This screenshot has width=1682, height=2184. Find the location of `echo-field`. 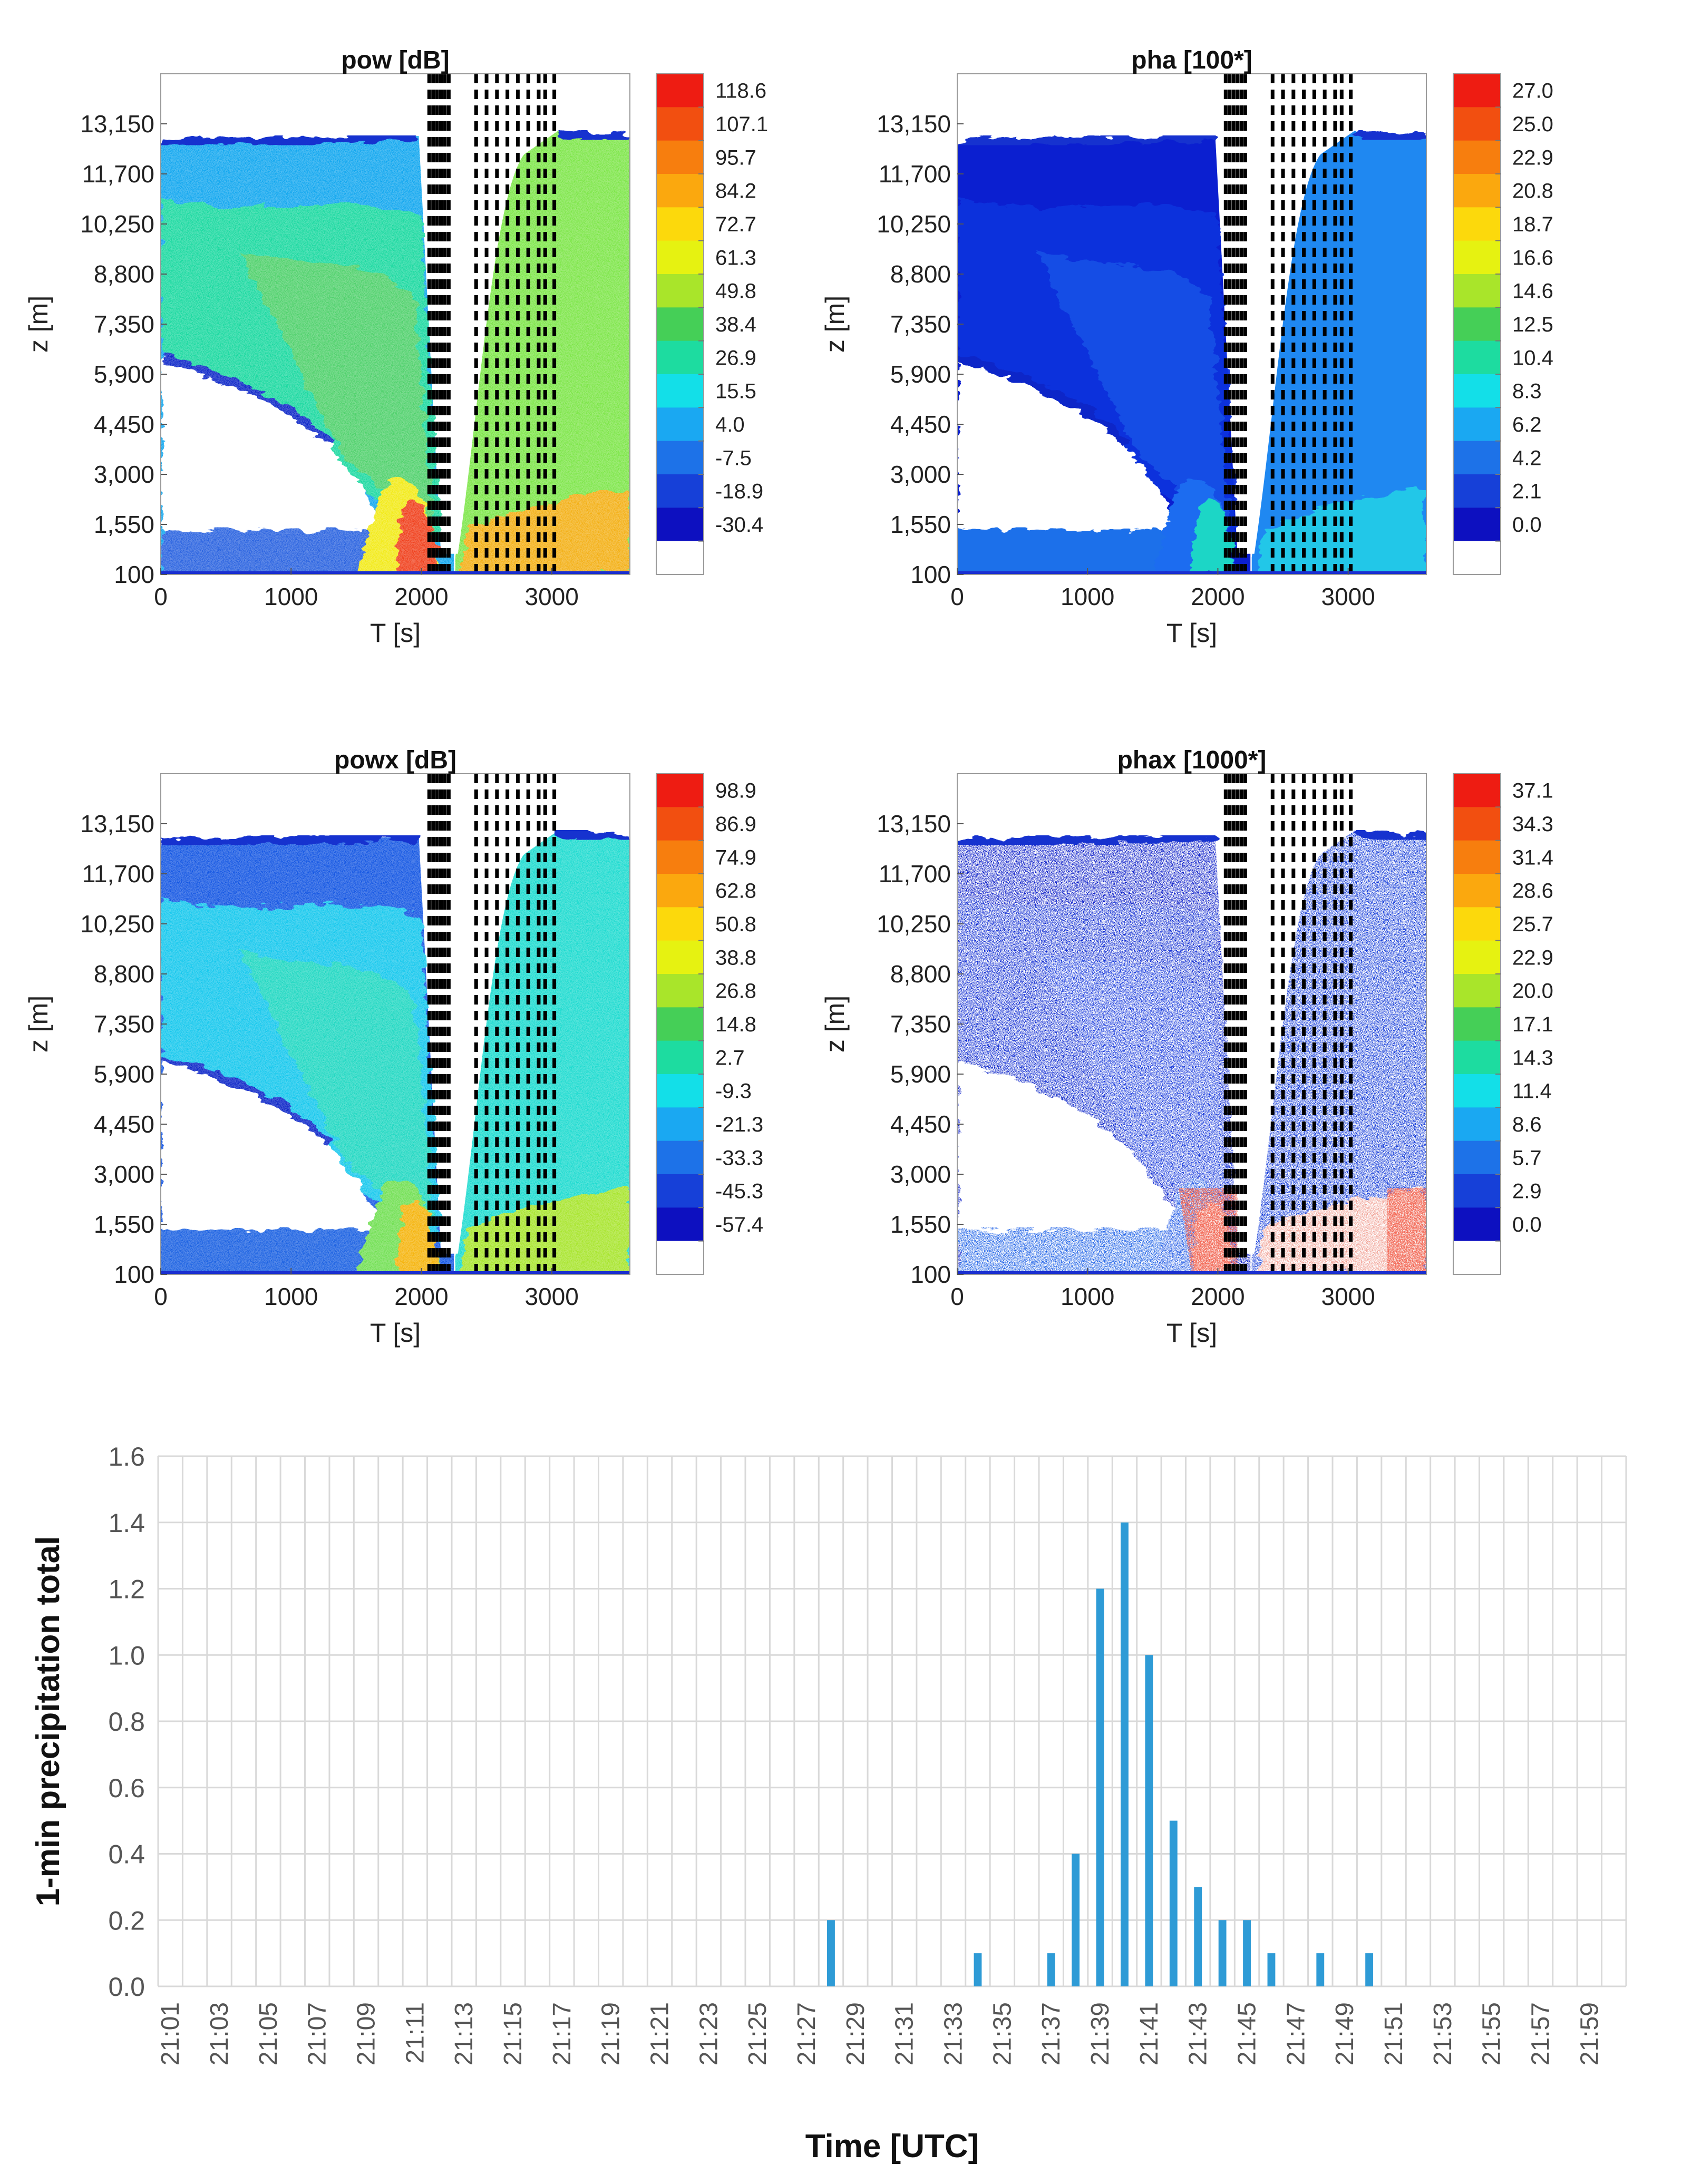

echo-field is located at coordinates (396, 1024).